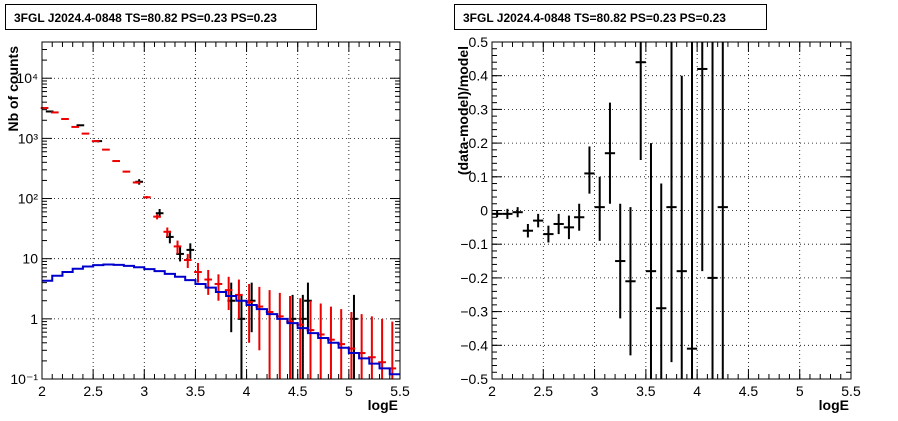 Image resolution: width=898 pixels, height=421 pixels. What do you see at coordinates (30, 259) in the screenshot?
I see `y-tick-label: 10` at bounding box center [30, 259].